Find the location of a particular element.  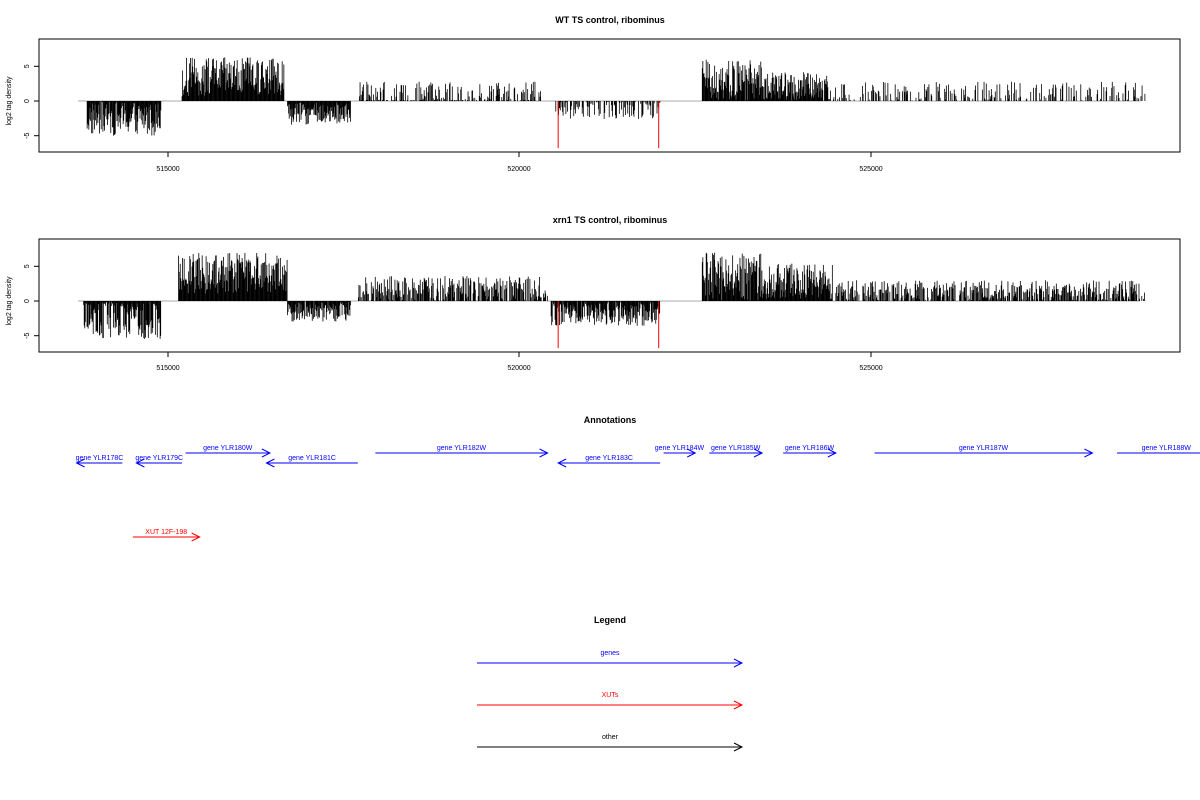

feature-label: gene YLR187W is located at coordinates (984, 448).